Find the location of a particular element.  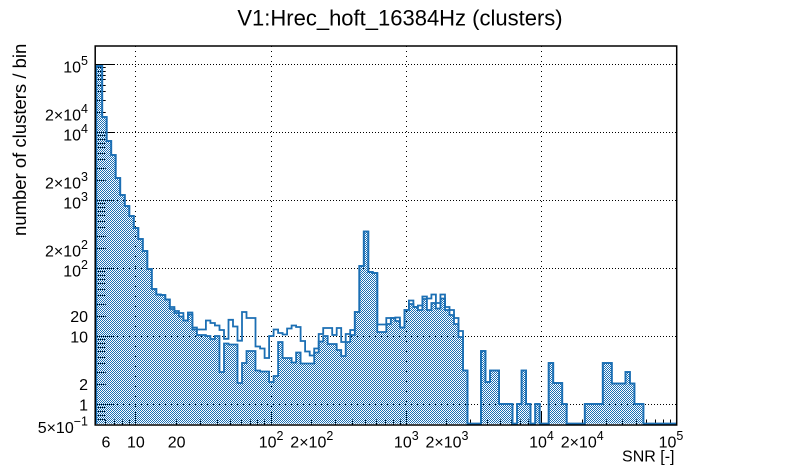

svg-text: number of clusters / bin is located at coordinates (19, 140).